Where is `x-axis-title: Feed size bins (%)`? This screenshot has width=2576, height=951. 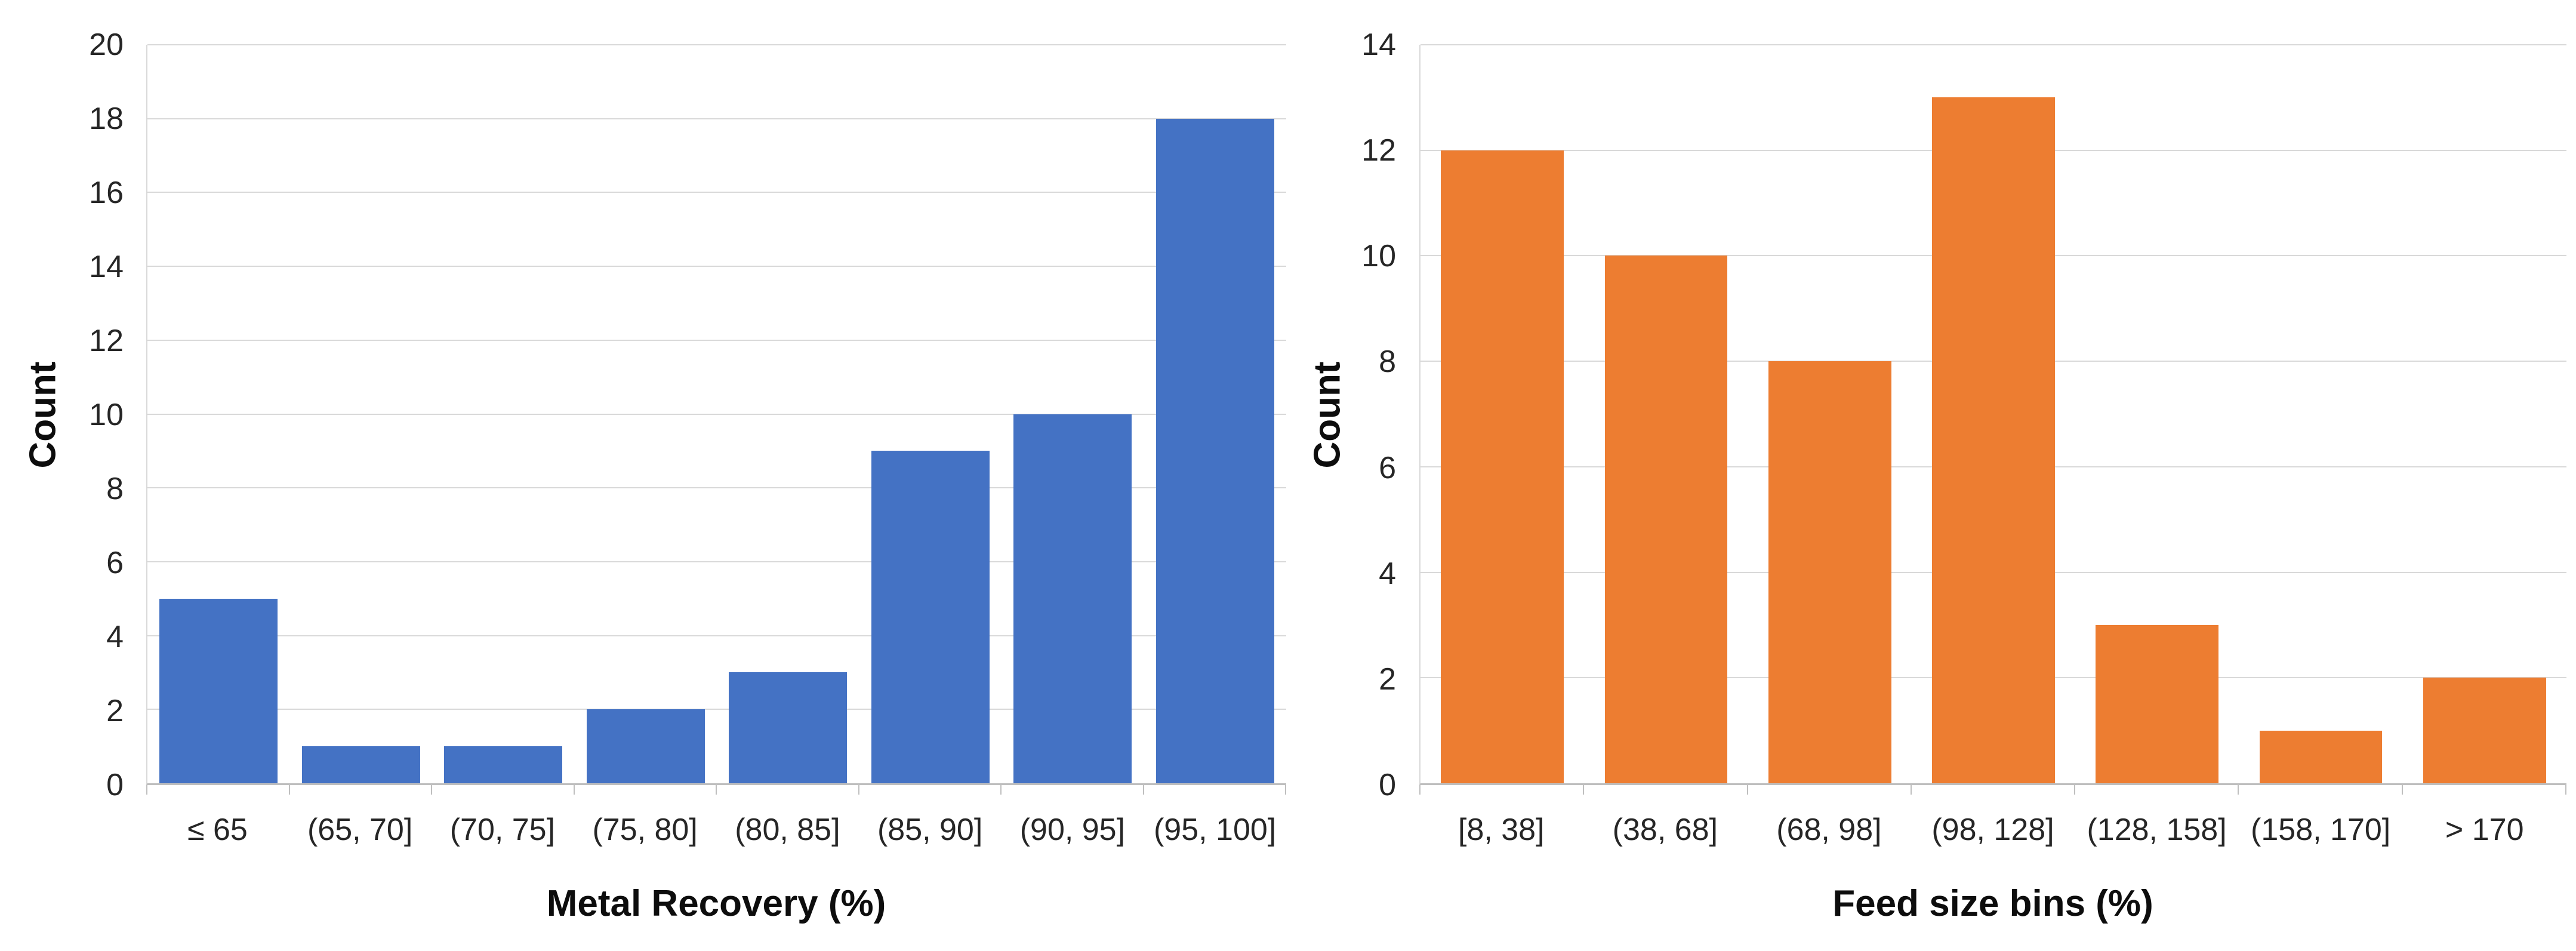 x-axis-title: Feed size bins (%) is located at coordinates (1992, 903).